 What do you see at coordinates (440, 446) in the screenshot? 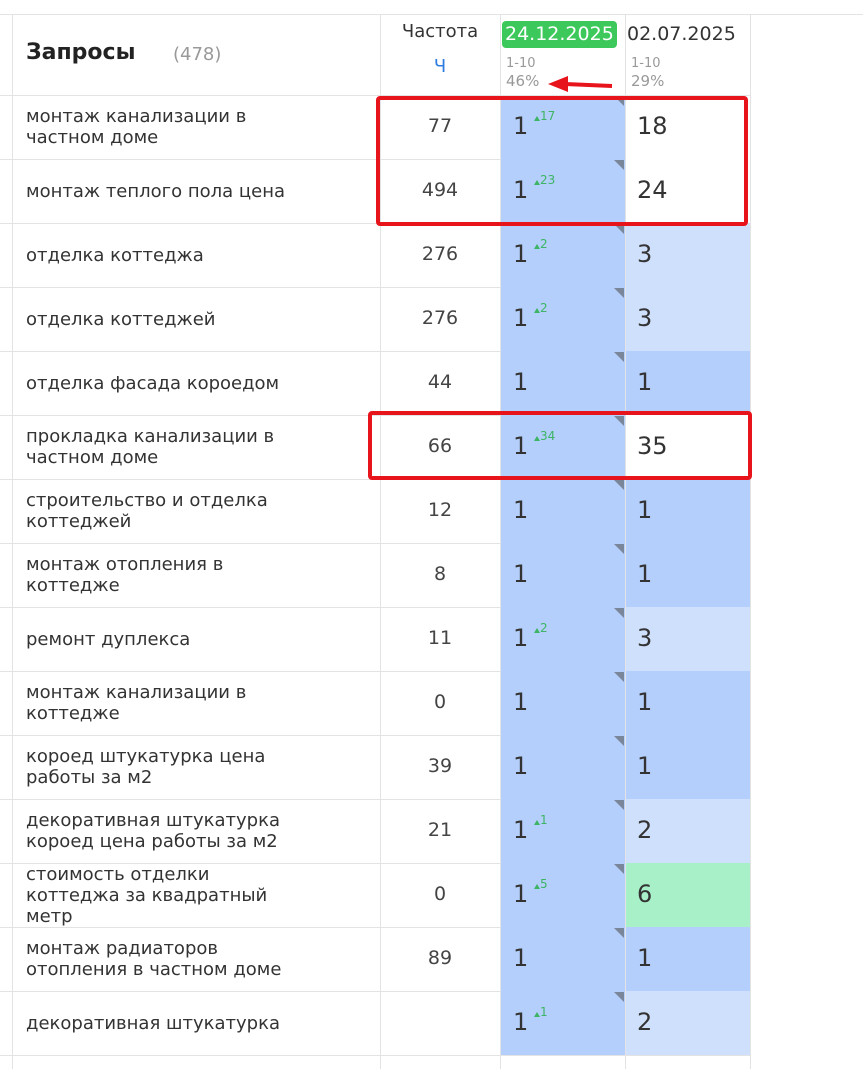
I see `frequency: 66` at bounding box center [440, 446].